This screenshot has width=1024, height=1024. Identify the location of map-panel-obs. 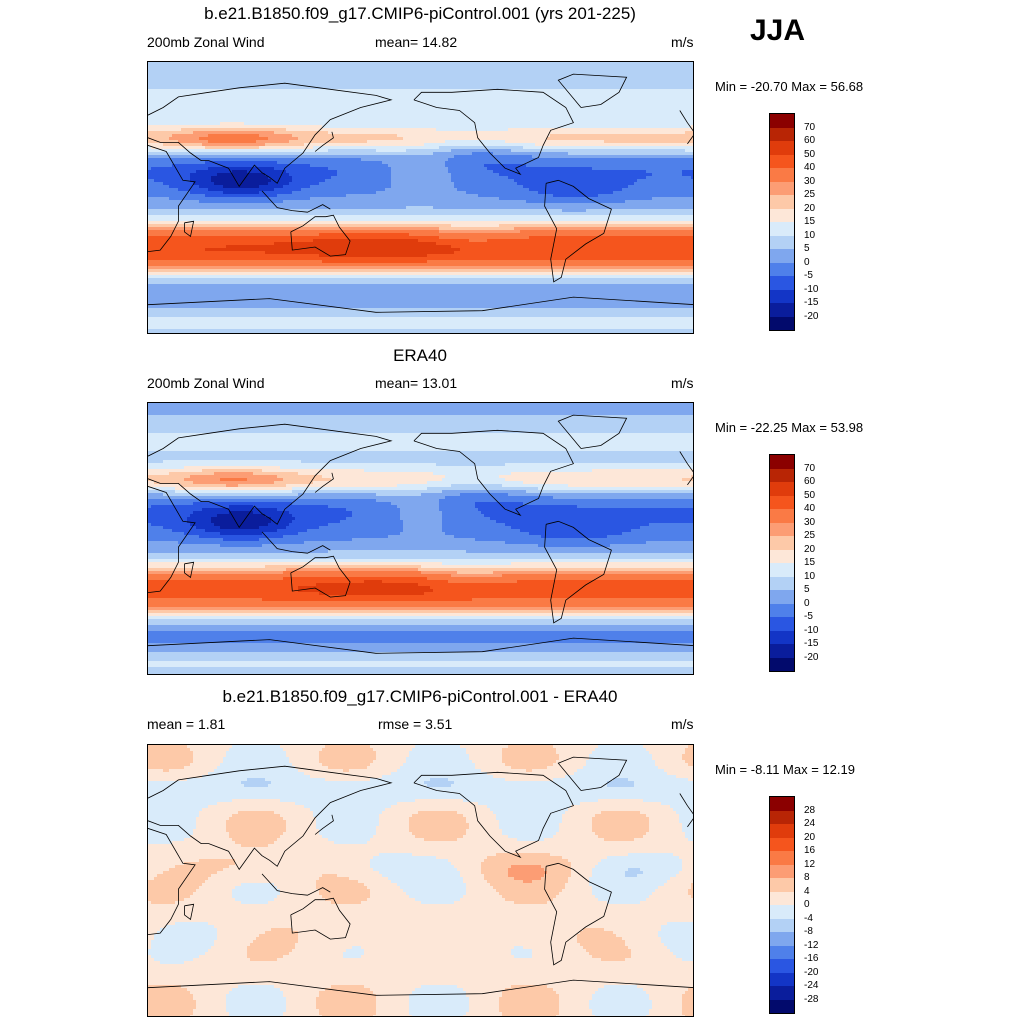
(420, 538).